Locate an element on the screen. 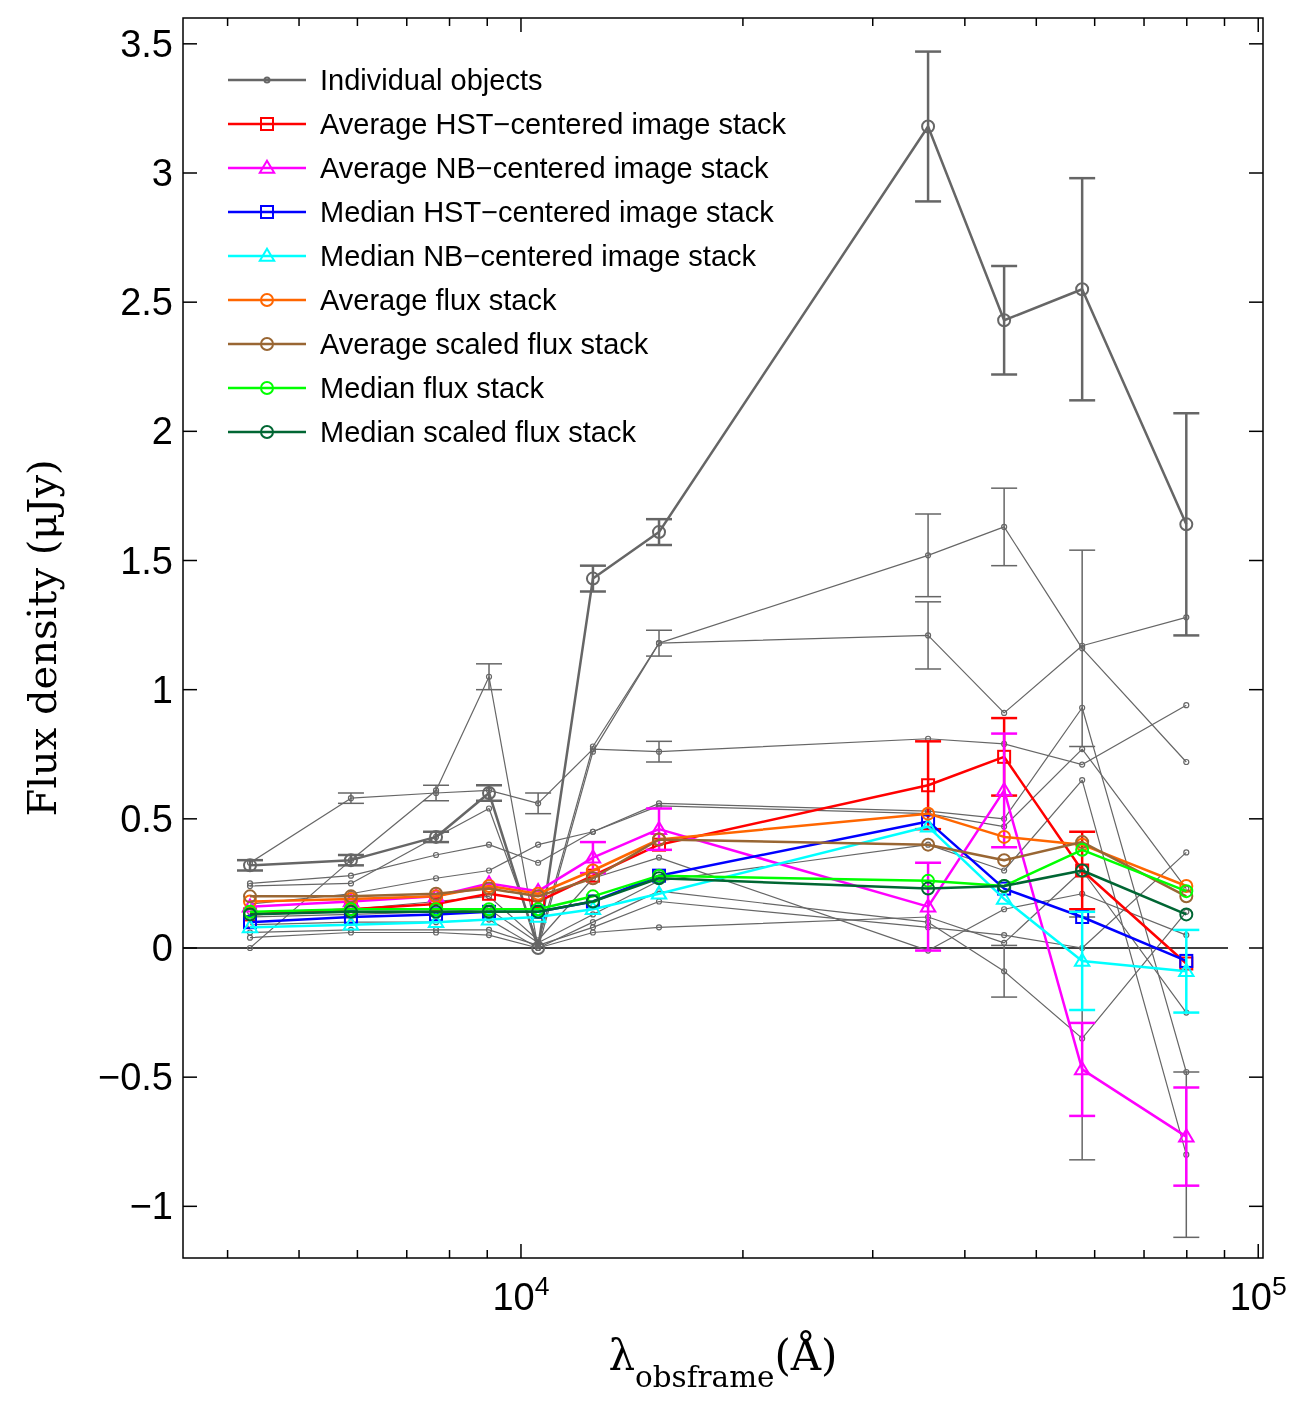 The width and height of the screenshot is (1301, 1401). y-tick-label: 1.5 is located at coordinates (146, 560).